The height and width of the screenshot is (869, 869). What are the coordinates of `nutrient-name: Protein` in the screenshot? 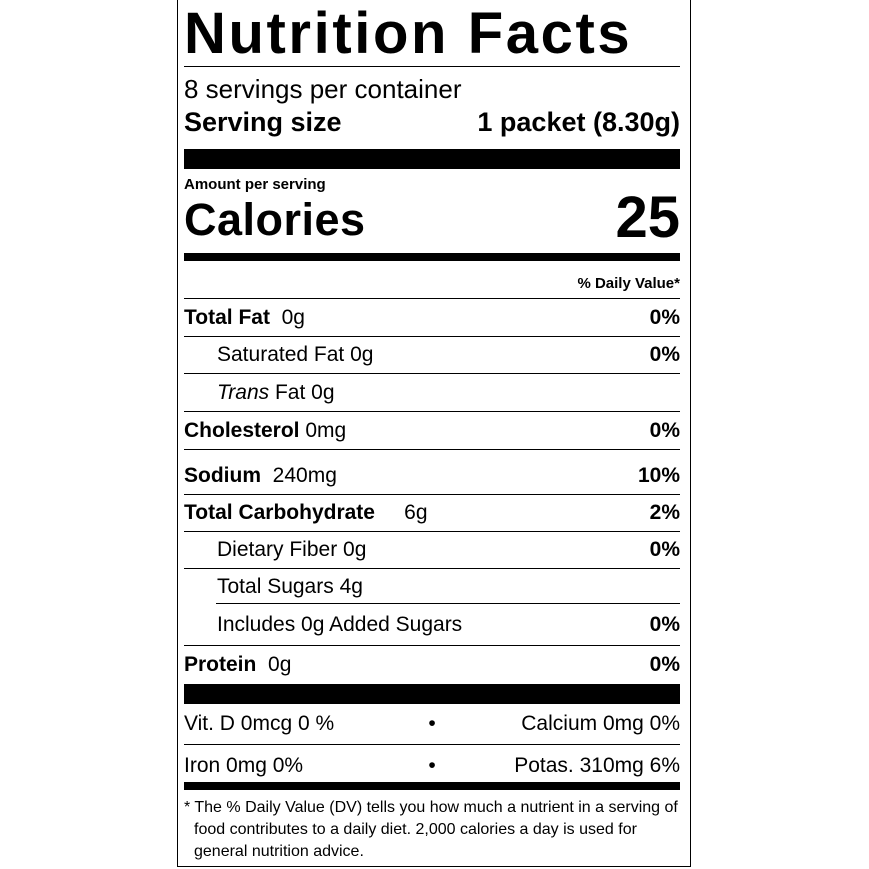 It's located at (220, 664).